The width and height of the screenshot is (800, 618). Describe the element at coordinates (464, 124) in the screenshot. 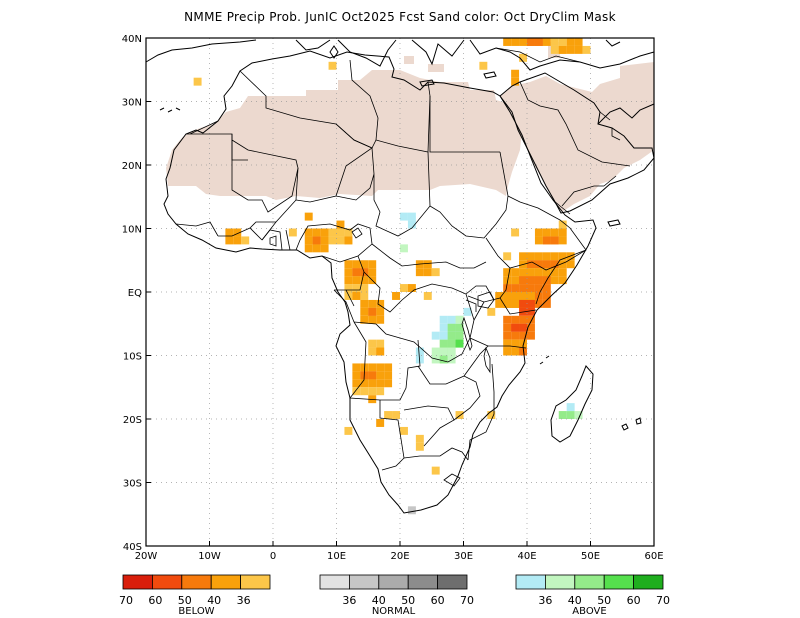

I see `border-egypt` at that location.